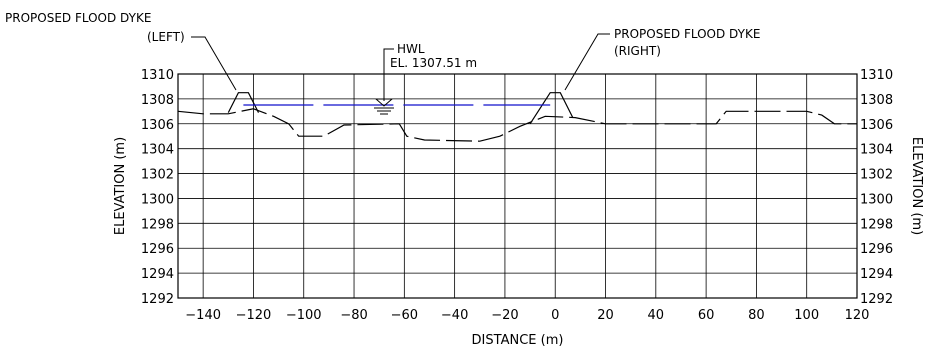  What do you see at coordinates (876, 299) in the screenshot?
I see `y-tick-label-right: 1292` at bounding box center [876, 299].